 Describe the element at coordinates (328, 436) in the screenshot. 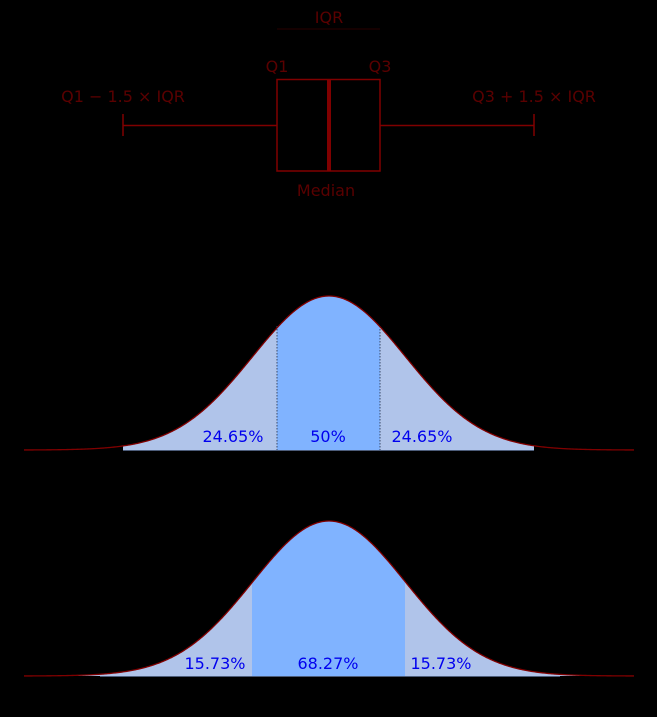

I see `middle-percent: 50%` at that location.